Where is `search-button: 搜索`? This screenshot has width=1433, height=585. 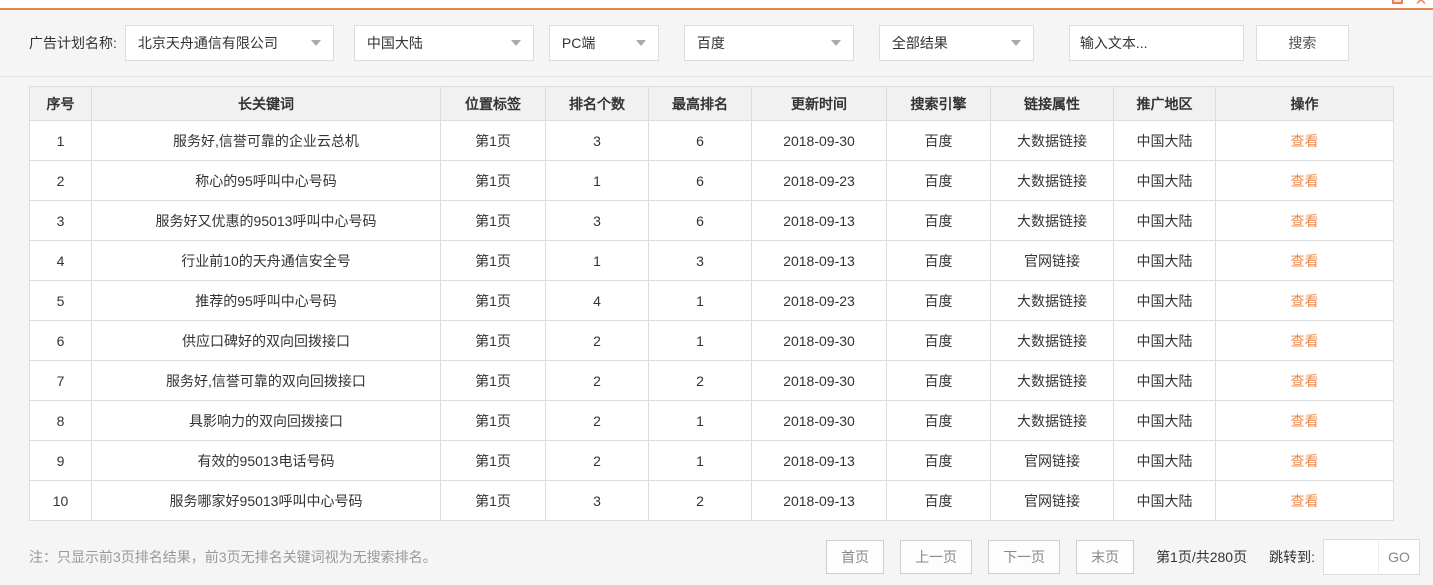 search-button: 搜索 is located at coordinates (1302, 43).